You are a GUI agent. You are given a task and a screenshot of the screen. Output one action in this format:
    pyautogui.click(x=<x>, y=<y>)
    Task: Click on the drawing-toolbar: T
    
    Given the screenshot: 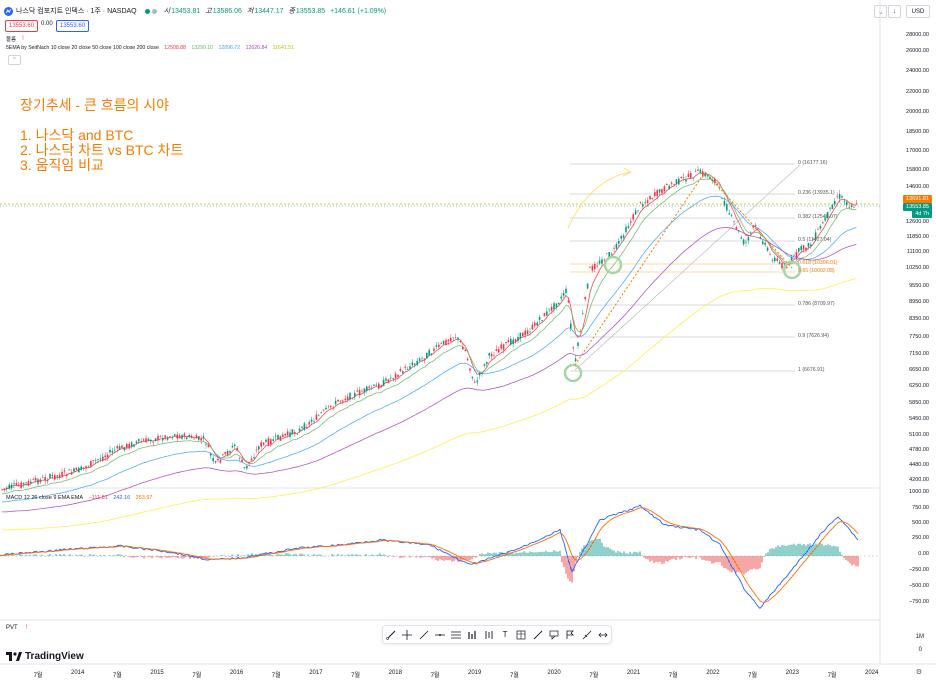 What is the action you would take?
    pyautogui.click(x=497, y=634)
    